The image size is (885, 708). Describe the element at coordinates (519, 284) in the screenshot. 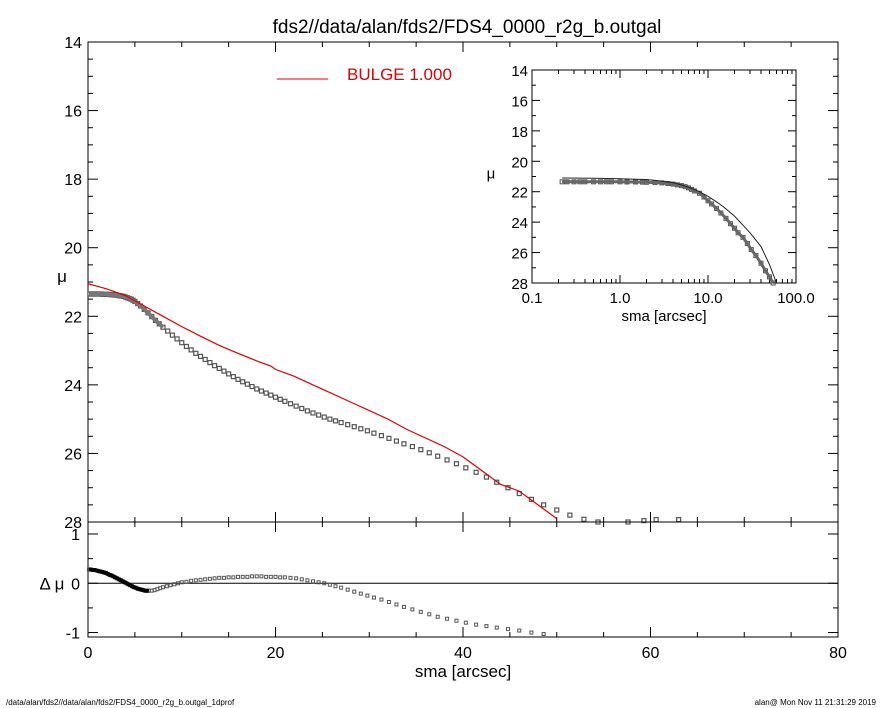

I see `inset-y-tick-label: 28` at that location.